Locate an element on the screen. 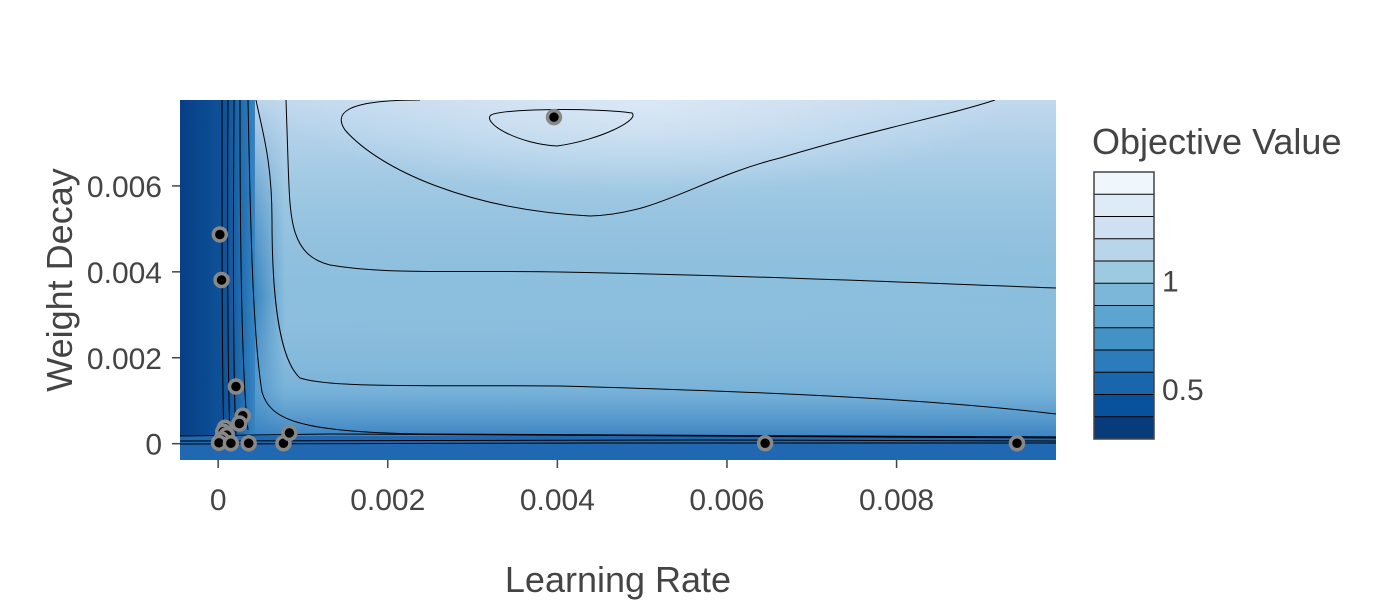 The width and height of the screenshot is (1400, 605). y-tick-label: 0.006 is located at coordinates (124, 187).